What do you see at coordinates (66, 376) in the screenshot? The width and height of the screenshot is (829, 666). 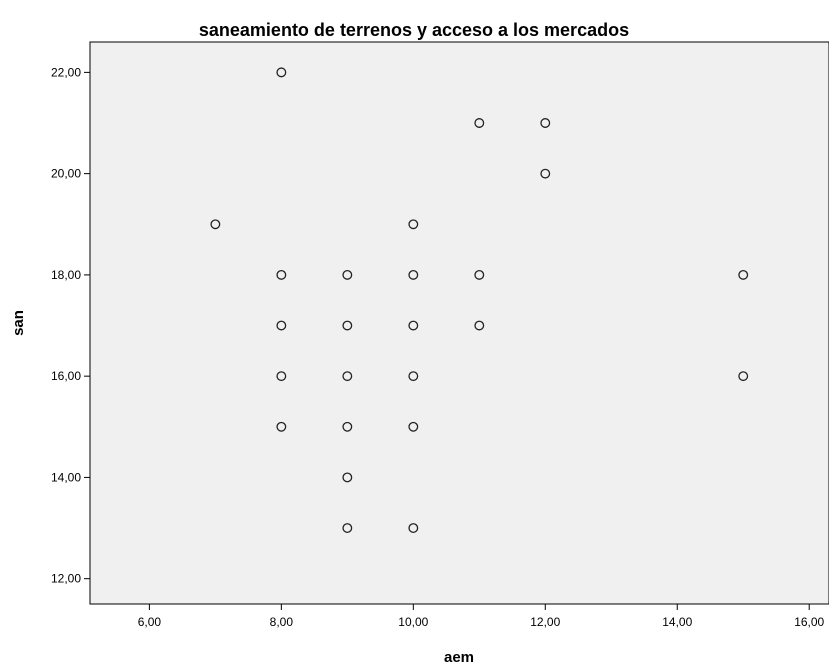 I see `y-tick-label: 16,00` at bounding box center [66, 376].